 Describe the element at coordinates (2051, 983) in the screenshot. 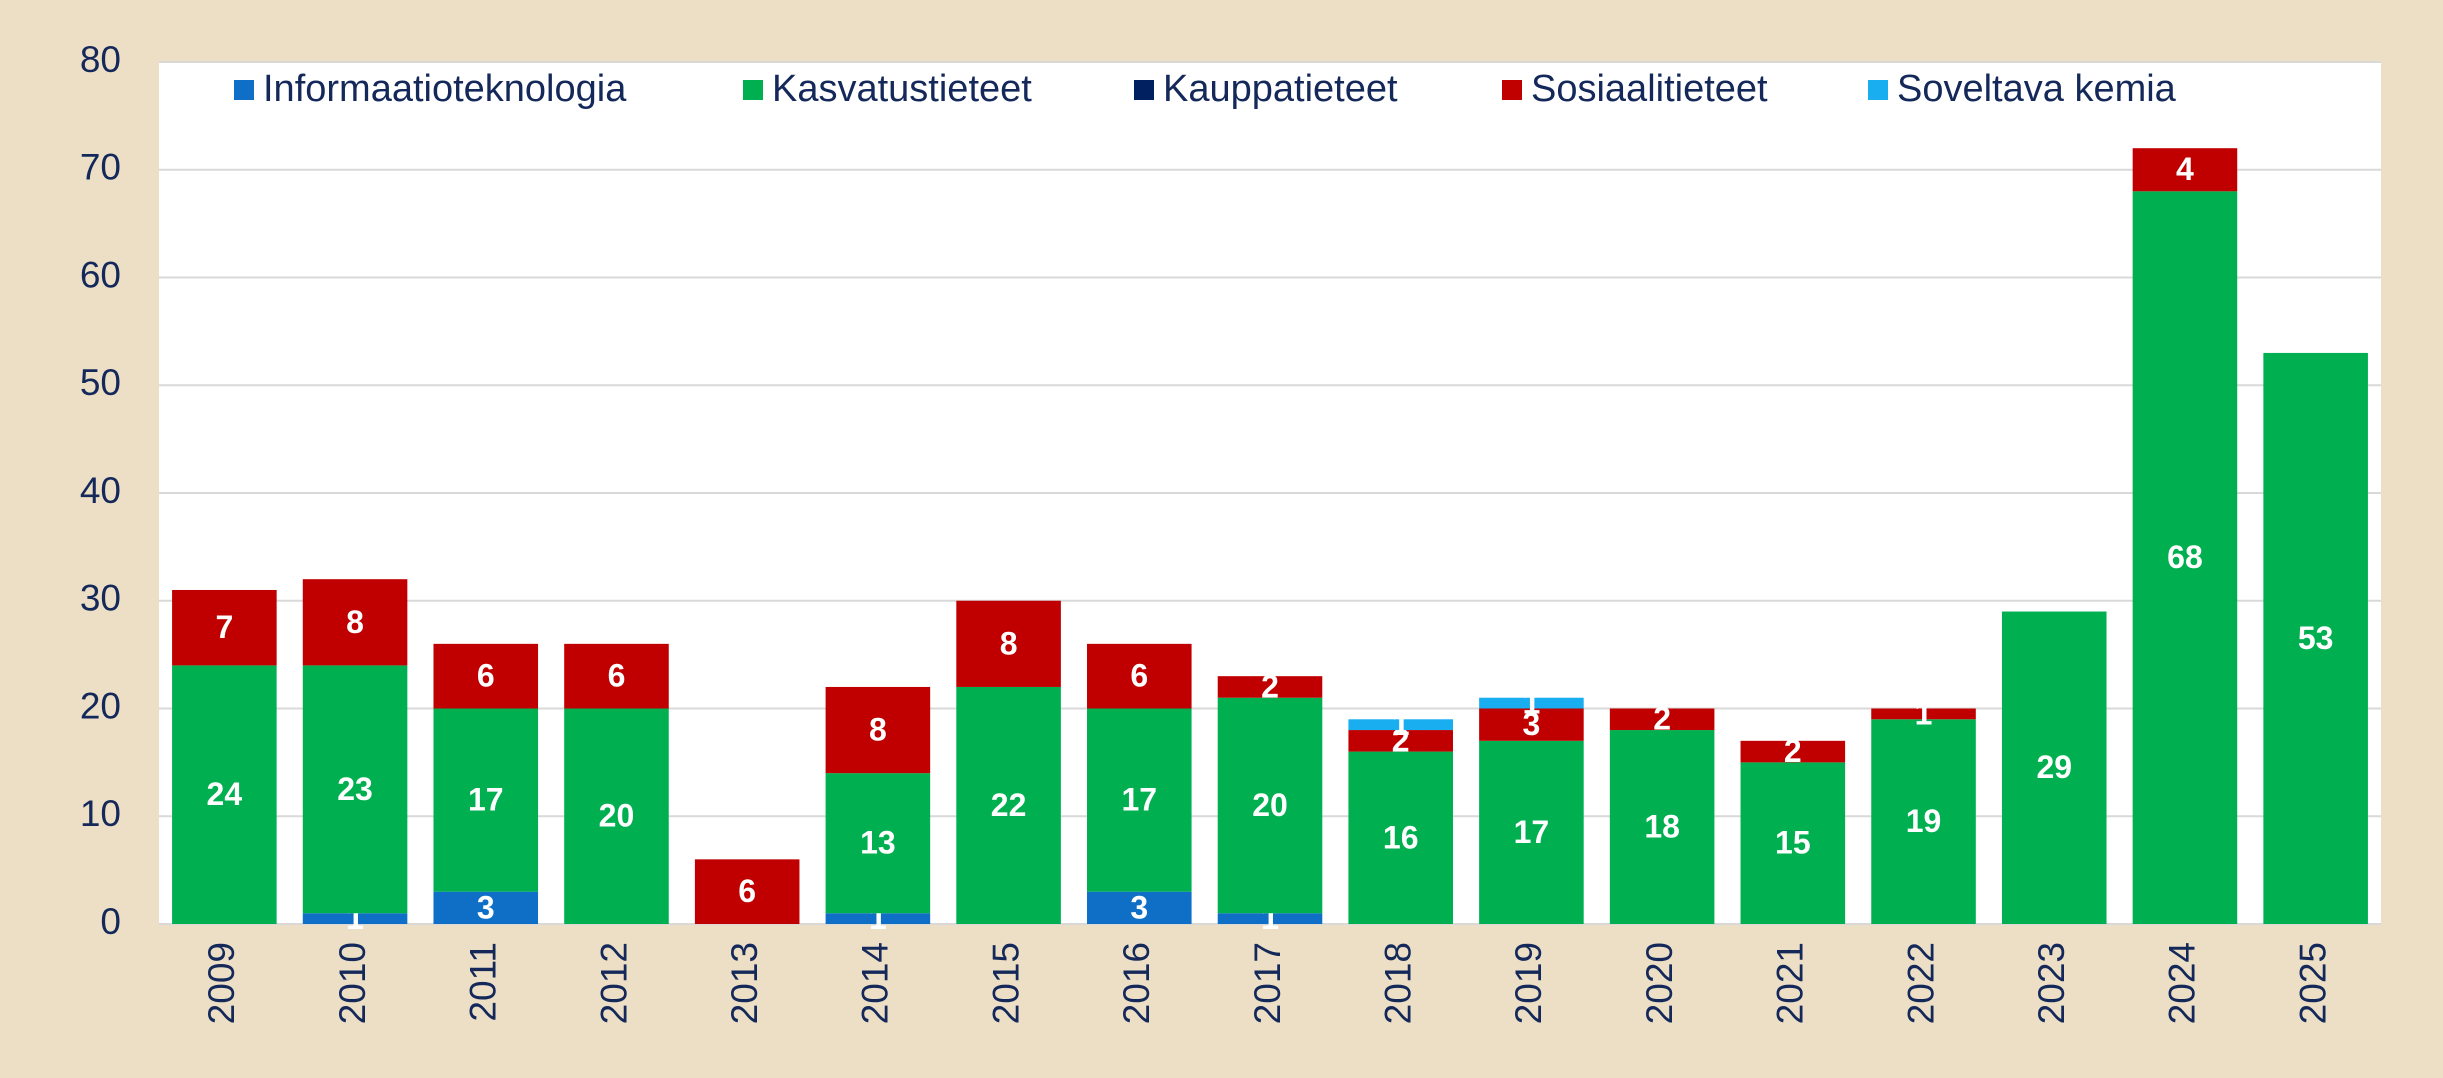

I see `x-tick-label: 2023` at that location.